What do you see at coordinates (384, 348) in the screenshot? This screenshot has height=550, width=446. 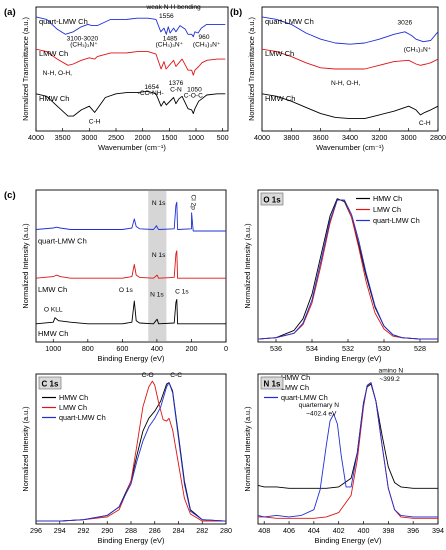 I see `x-tick-label: 530` at bounding box center [384, 348].